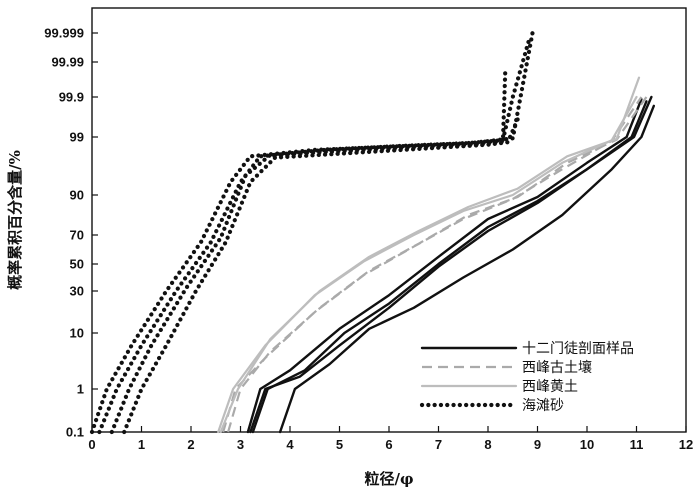 The width and height of the screenshot is (700, 495). Describe the element at coordinates (290, 444) in the screenshot. I see `x-tick-label: 4` at that location.